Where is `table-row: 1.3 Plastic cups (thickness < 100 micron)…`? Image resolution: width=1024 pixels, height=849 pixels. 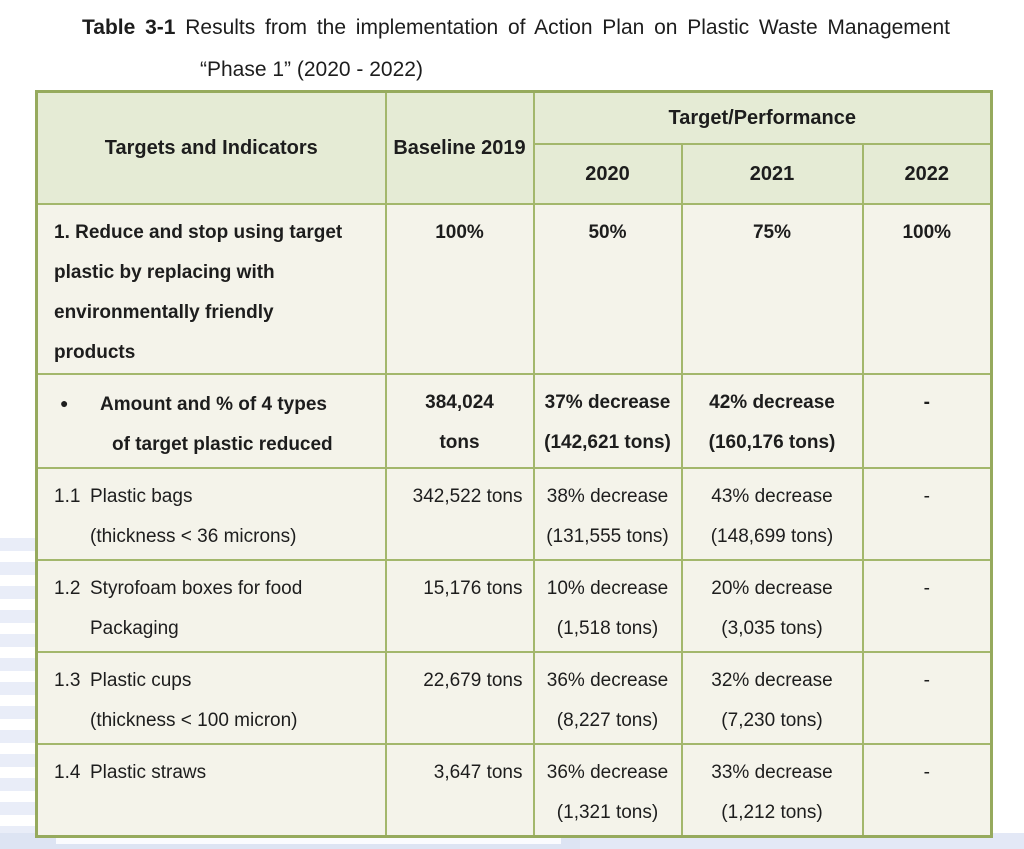 table-row: 1.3 Plastic cups (thickness < 100 micron)… is located at coordinates (514, 698).